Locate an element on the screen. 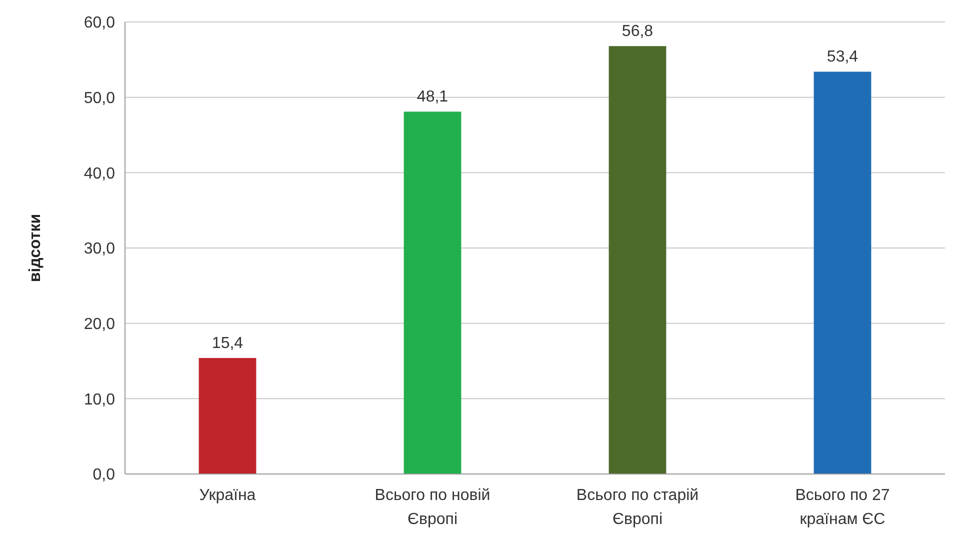 This screenshot has width=961, height=552. y-tick-label: 20,0 is located at coordinates (100, 324).